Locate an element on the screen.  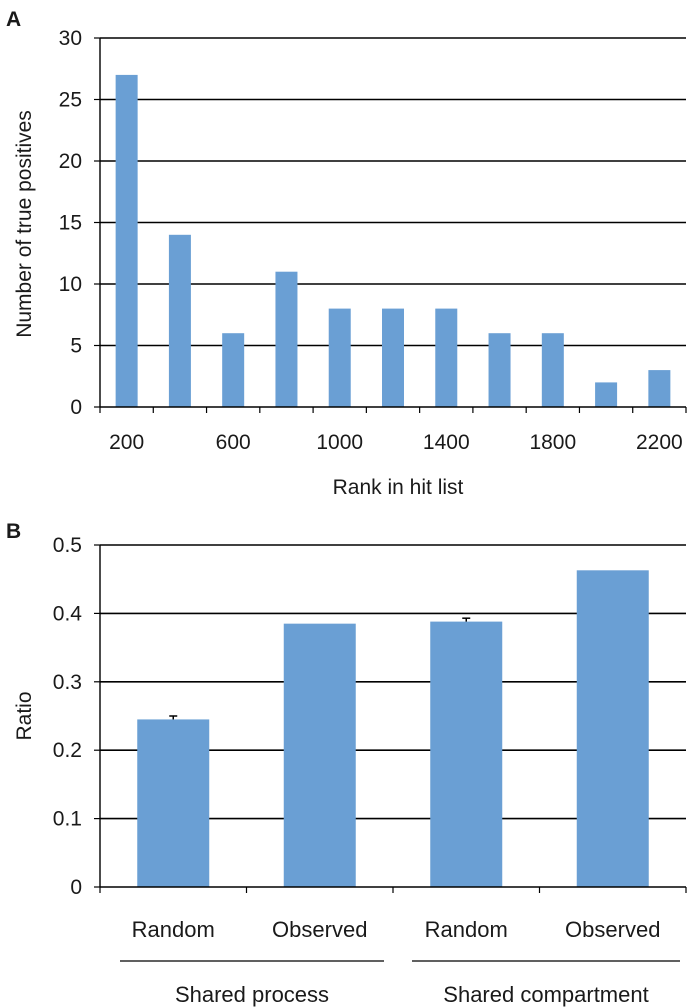
panel-b-y-tick-labels: 0 0.1 0.2 0.3 0.4 0.5 is located at coordinates (68, 716).